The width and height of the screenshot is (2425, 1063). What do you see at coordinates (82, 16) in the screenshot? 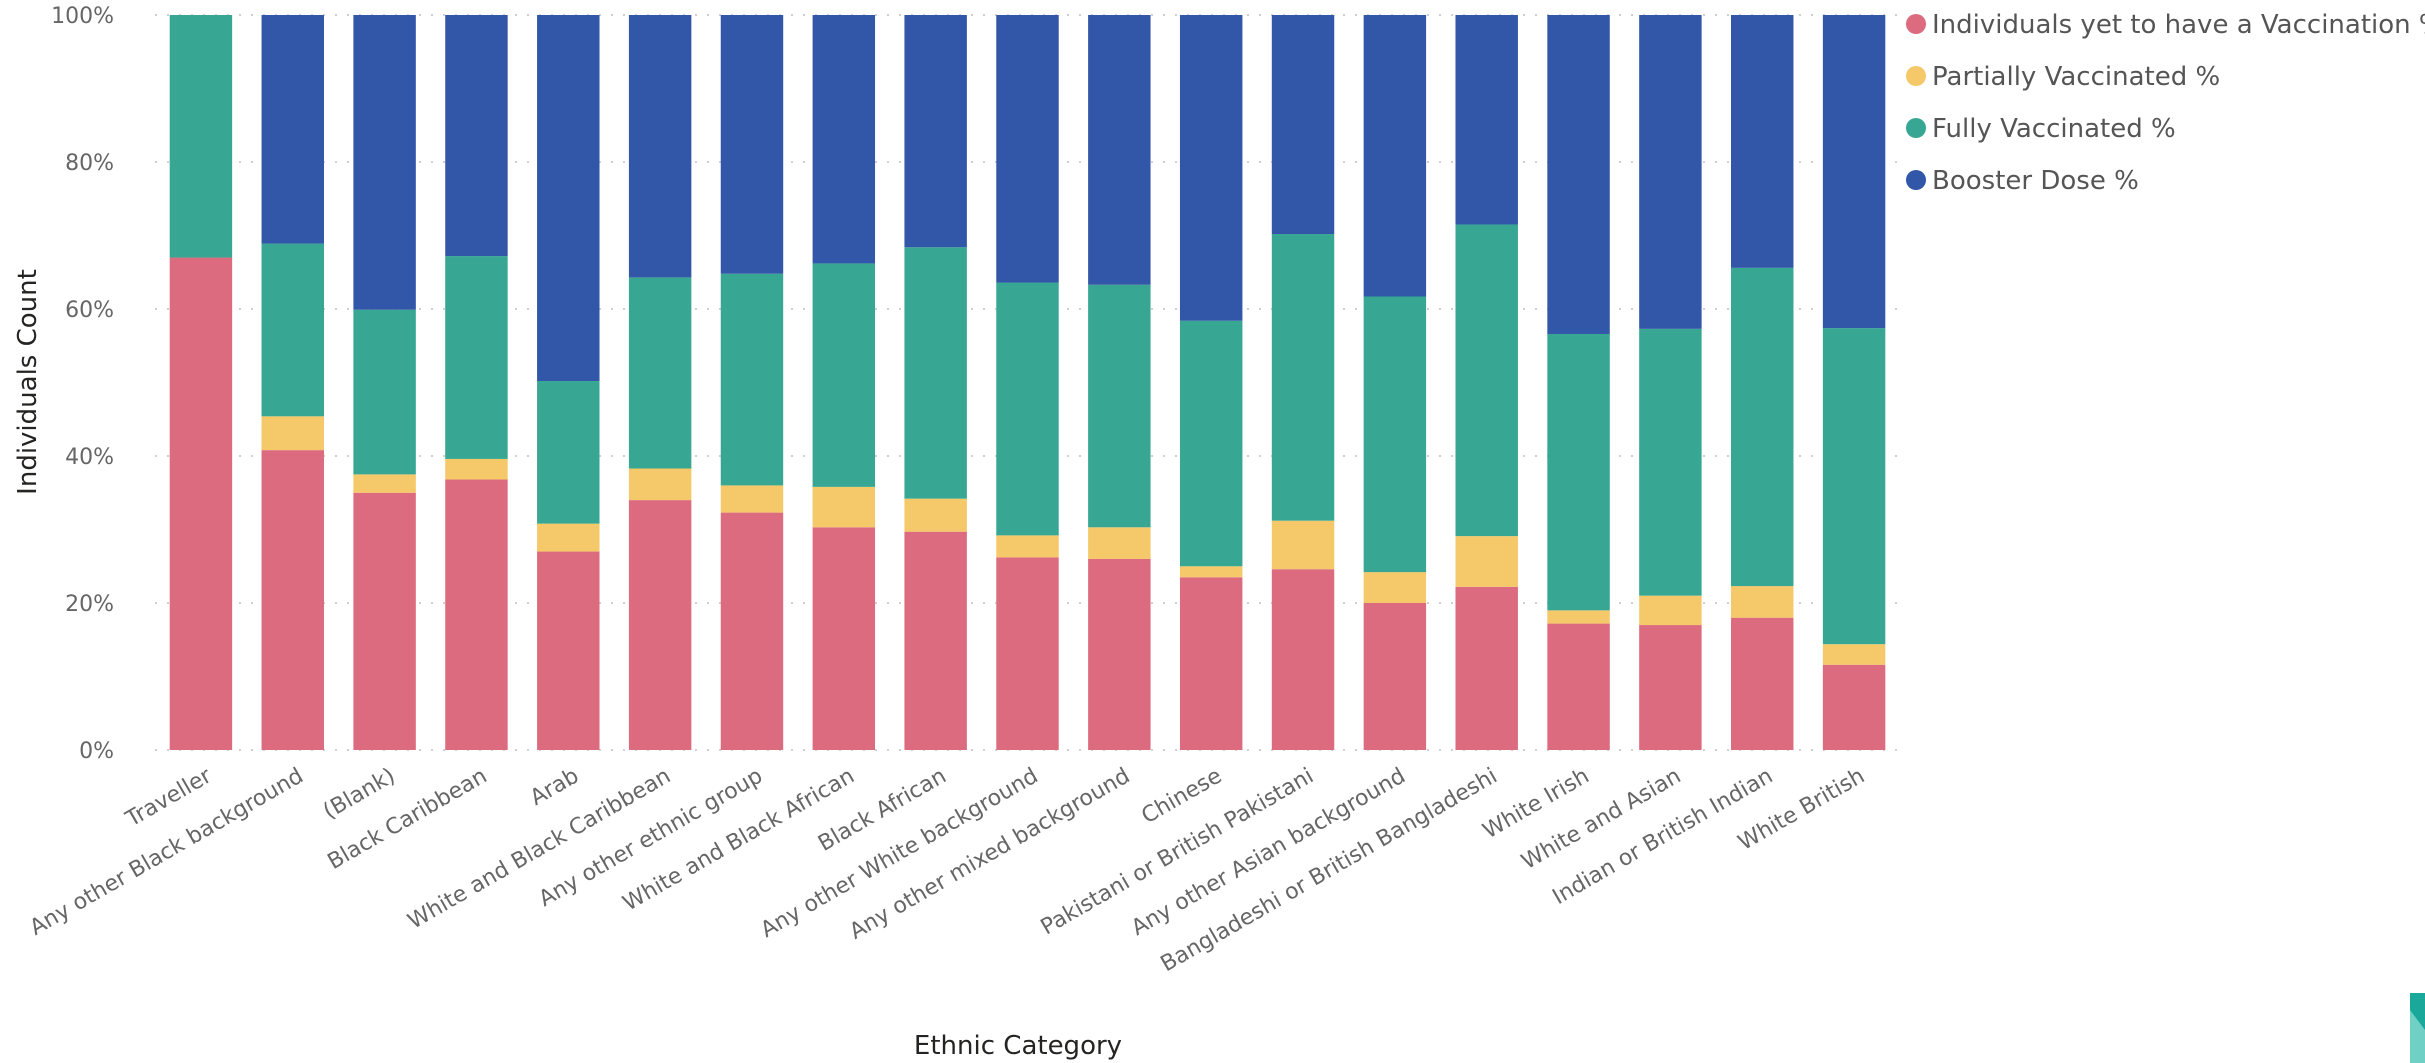
I see `y-tick-label: 100%` at bounding box center [82, 16].